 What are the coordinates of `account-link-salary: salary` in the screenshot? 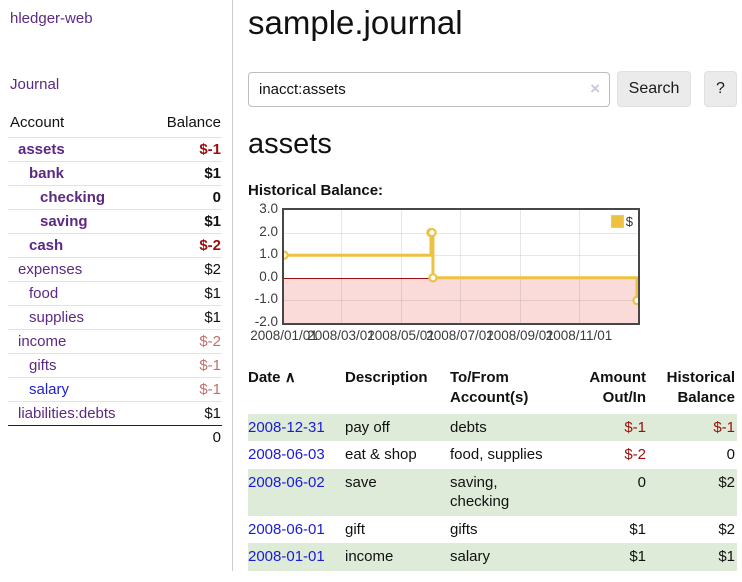 It's located at (49, 389).